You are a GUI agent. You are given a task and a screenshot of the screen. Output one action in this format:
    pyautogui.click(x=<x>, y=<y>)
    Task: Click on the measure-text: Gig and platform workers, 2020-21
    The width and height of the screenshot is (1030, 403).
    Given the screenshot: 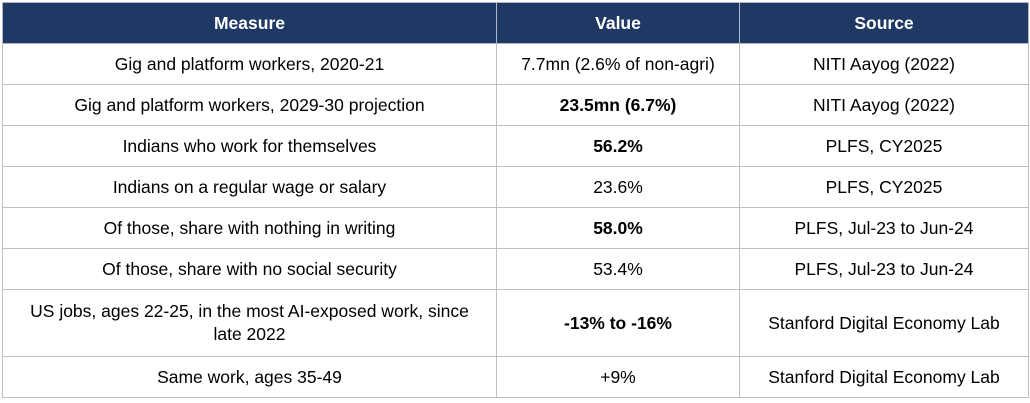 What is the action you would take?
    pyautogui.click(x=249, y=63)
    